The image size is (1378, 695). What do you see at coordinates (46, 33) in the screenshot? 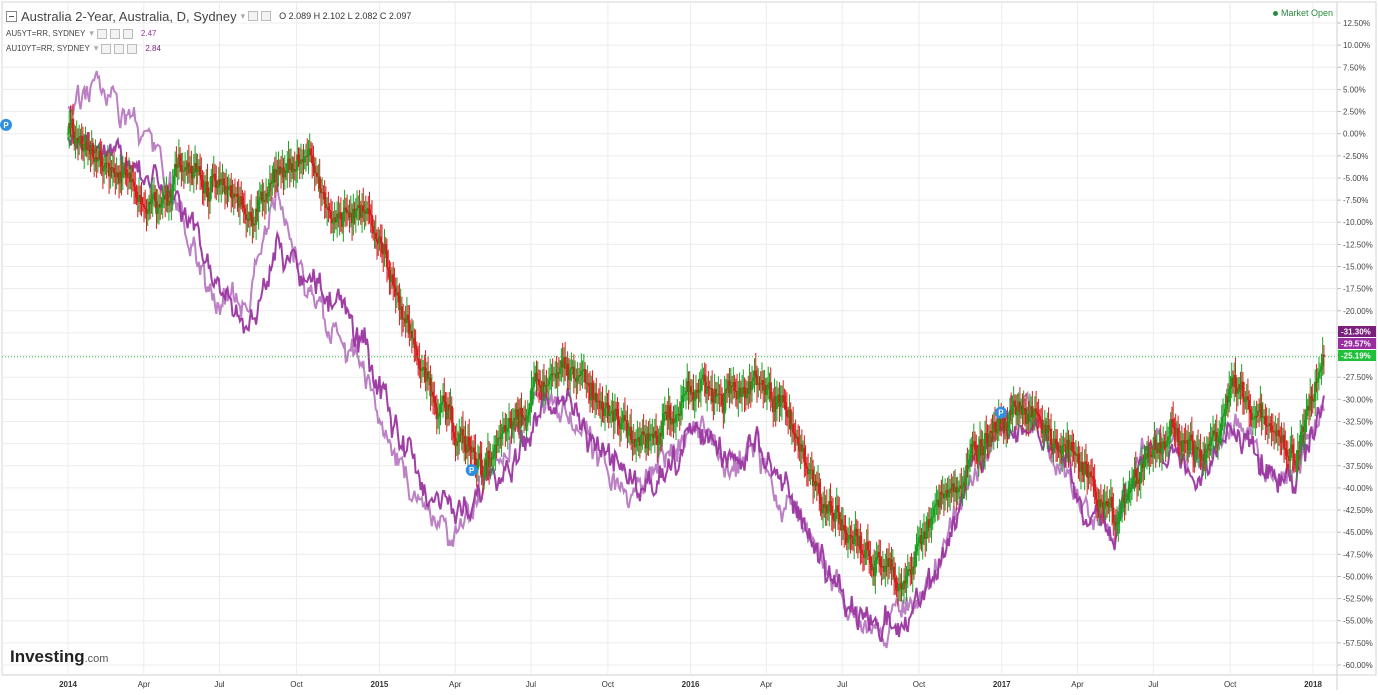
I see `series-name: AU5YT=RR, SYDNEY` at bounding box center [46, 33].